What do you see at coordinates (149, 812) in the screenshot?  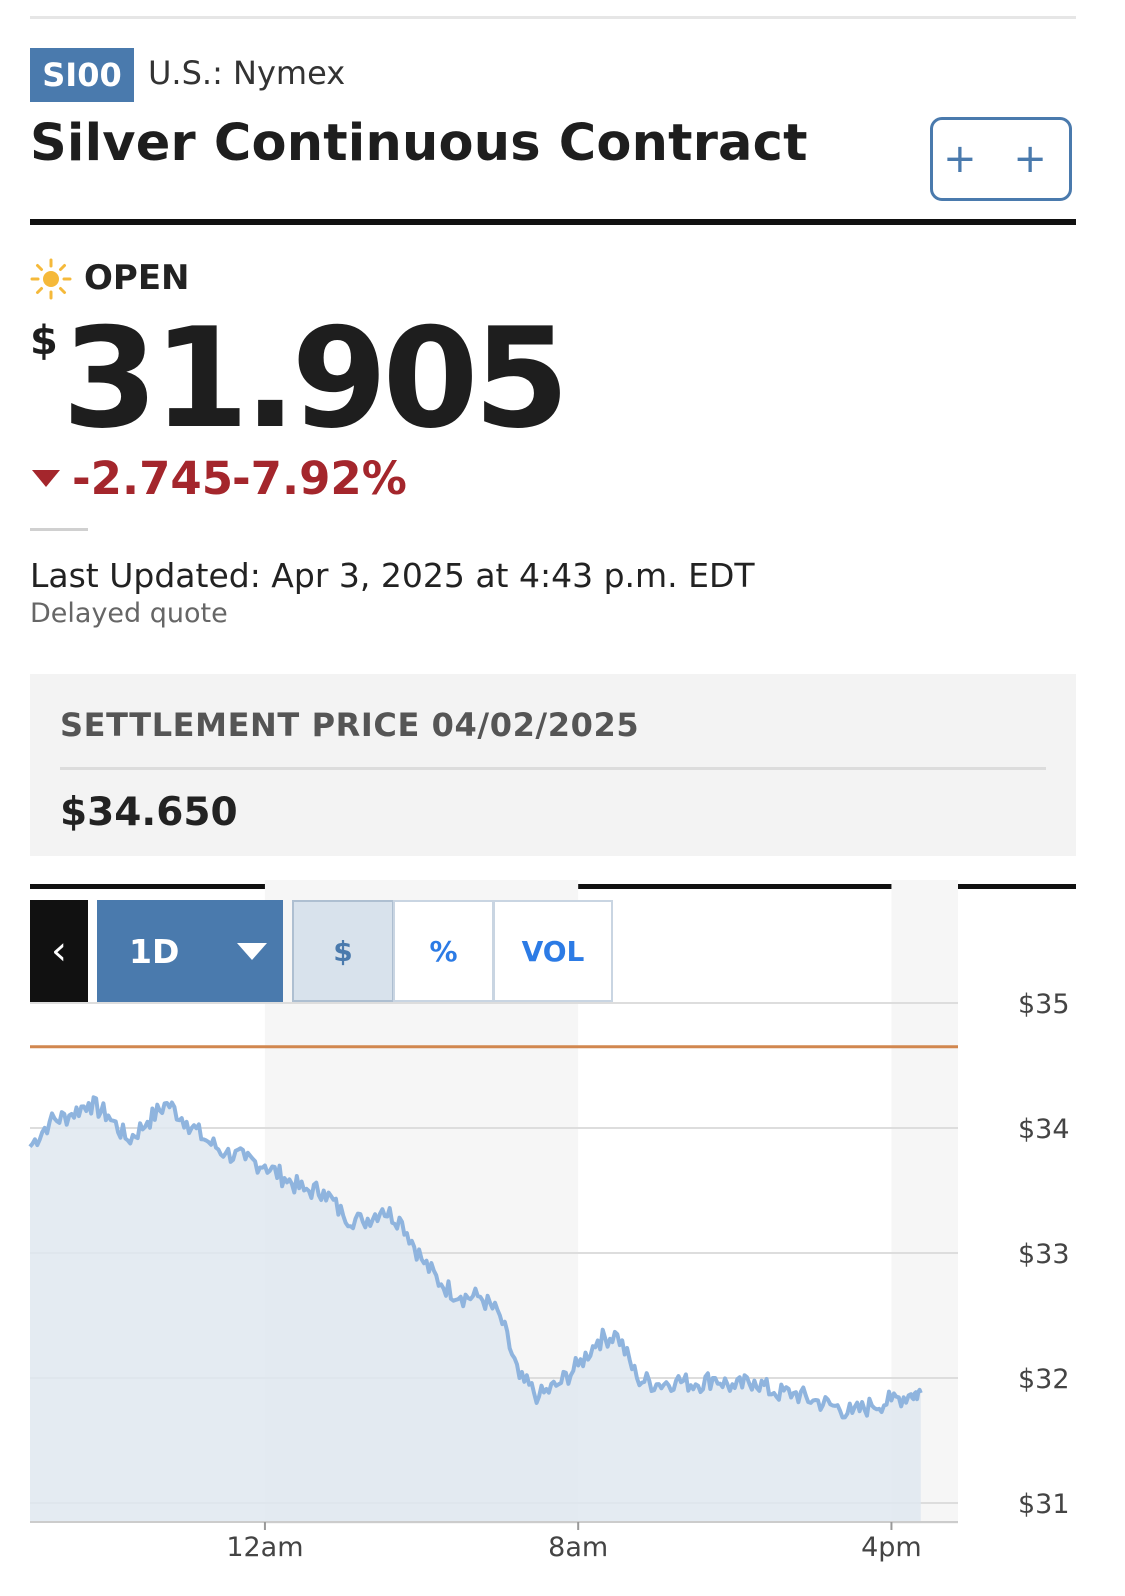 I see `settlement-value: $34.650` at bounding box center [149, 812].